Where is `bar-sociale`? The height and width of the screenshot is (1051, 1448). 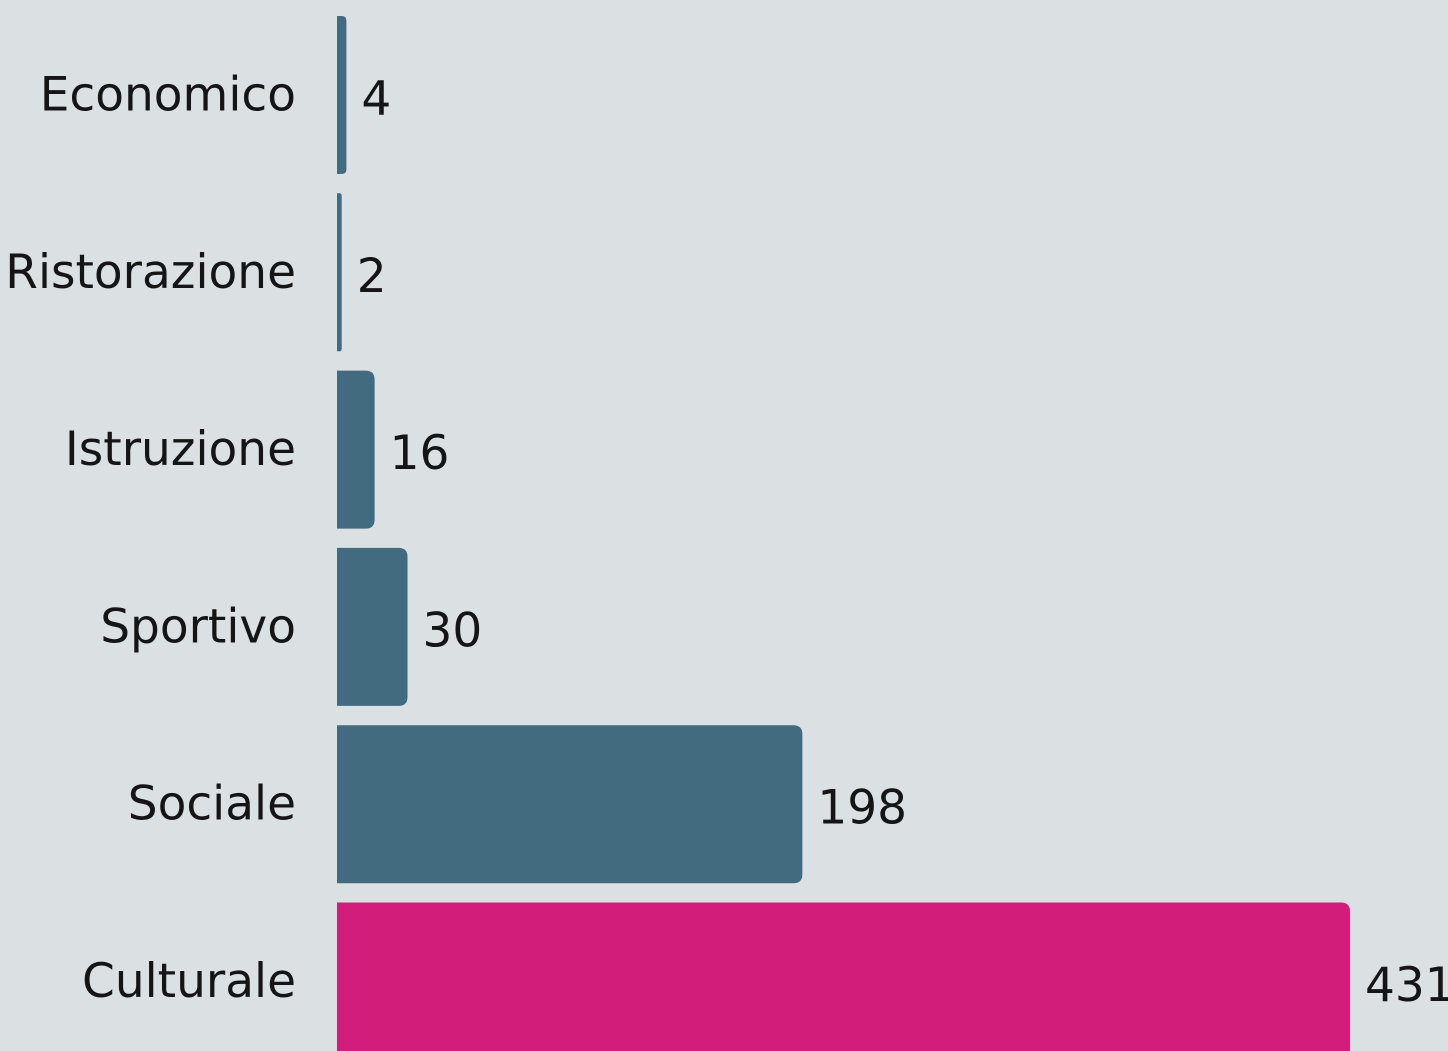 bar-sociale is located at coordinates (570, 804).